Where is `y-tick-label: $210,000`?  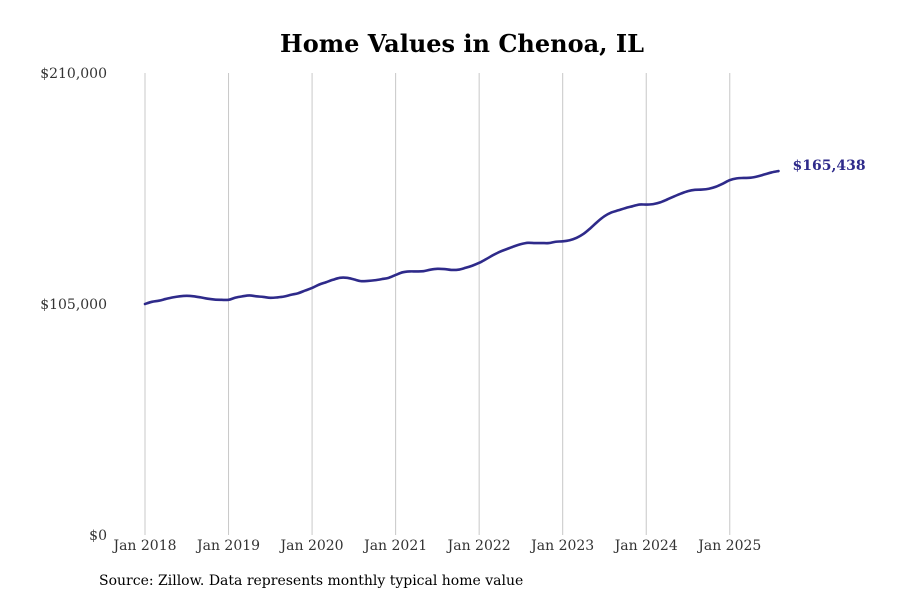 y-tick-label: $210,000 is located at coordinates (73, 74).